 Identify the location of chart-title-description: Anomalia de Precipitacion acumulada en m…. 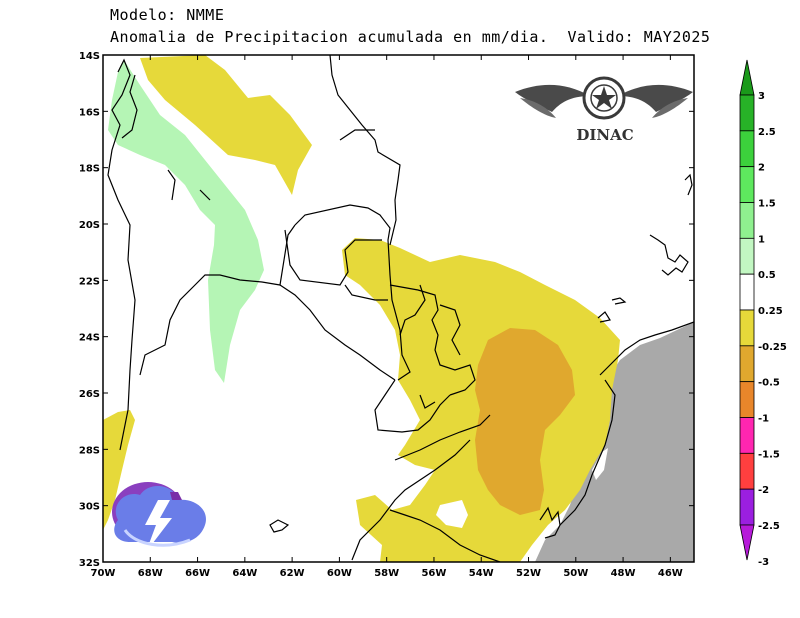
(410, 37).